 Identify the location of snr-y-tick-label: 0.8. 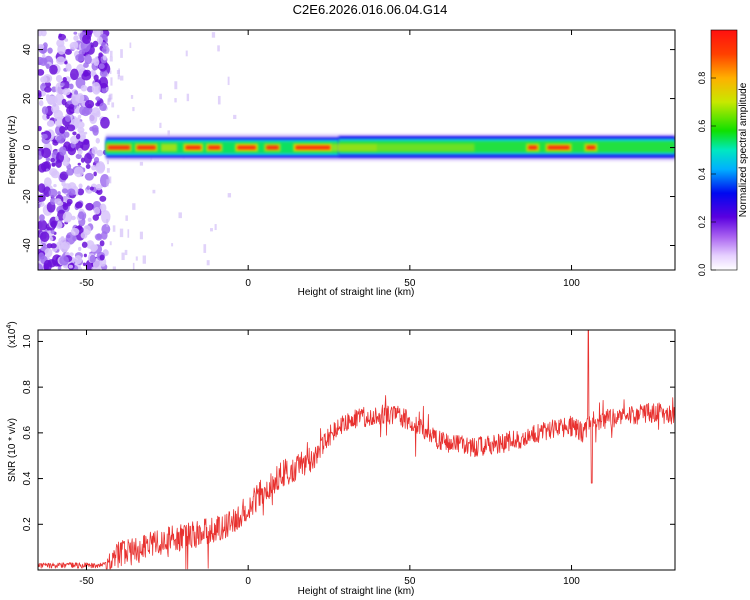
(27, 387).